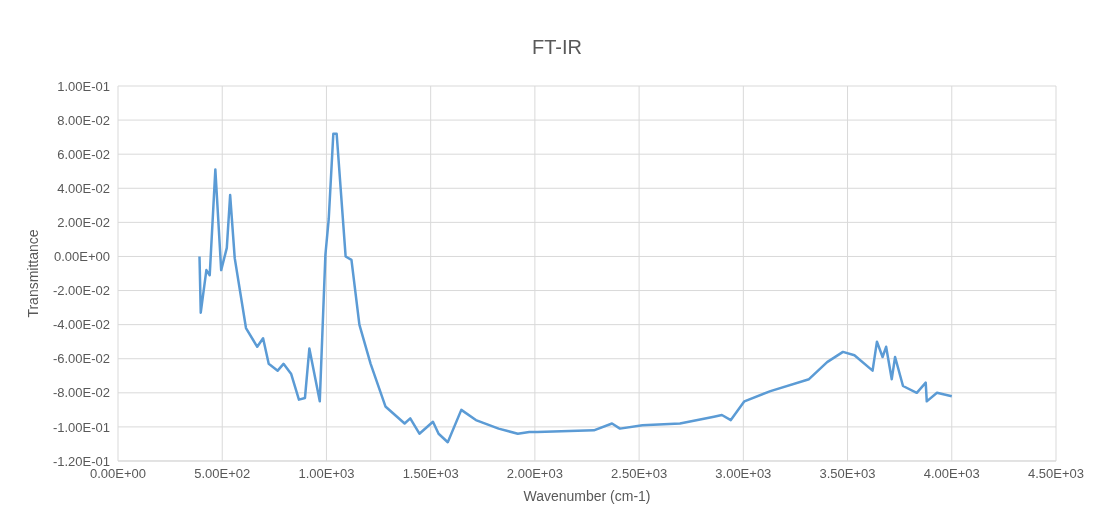 The height and width of the screenshot is (524, 1114). What do you see at coordinates (222, 474) in the screenshot?
I see `x-tick-label: 5.00E+02` at bounding box center [222, 474].